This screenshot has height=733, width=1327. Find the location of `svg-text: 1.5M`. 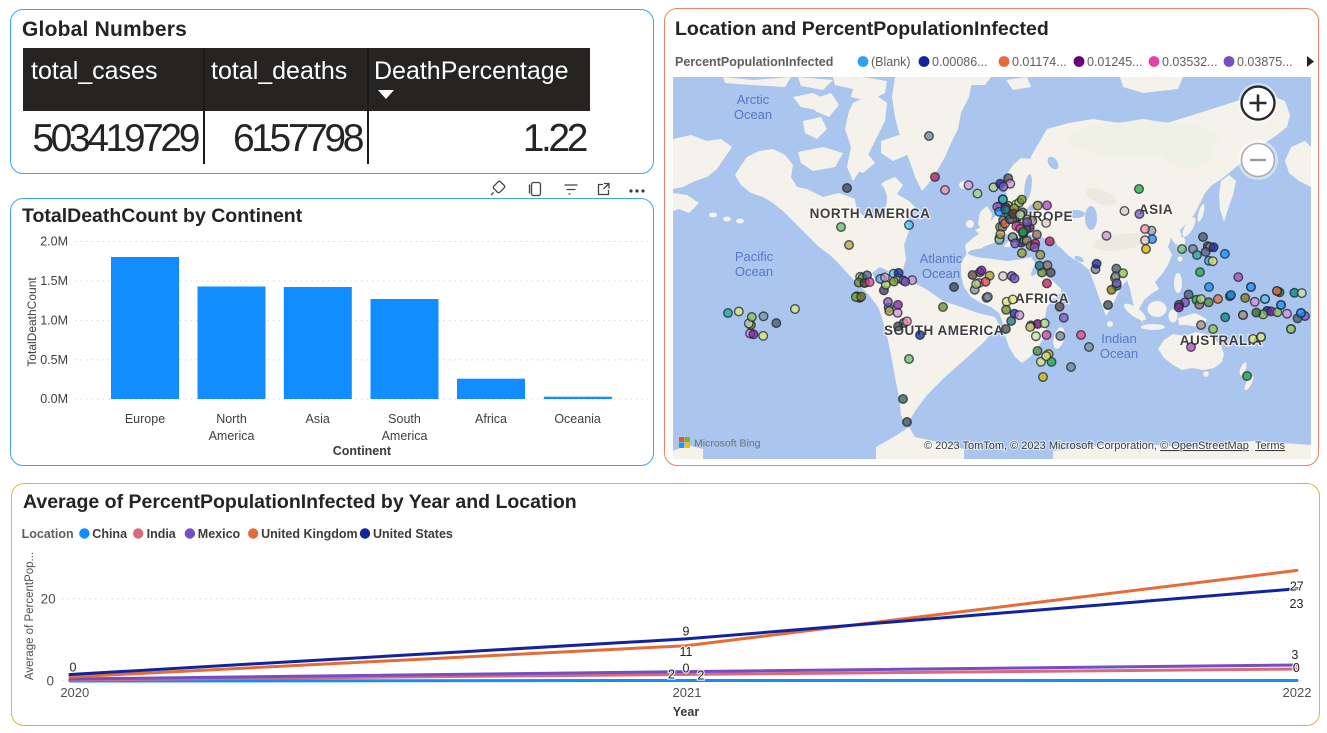

svg-text: 1.5M is located at coordinates (54, 281).